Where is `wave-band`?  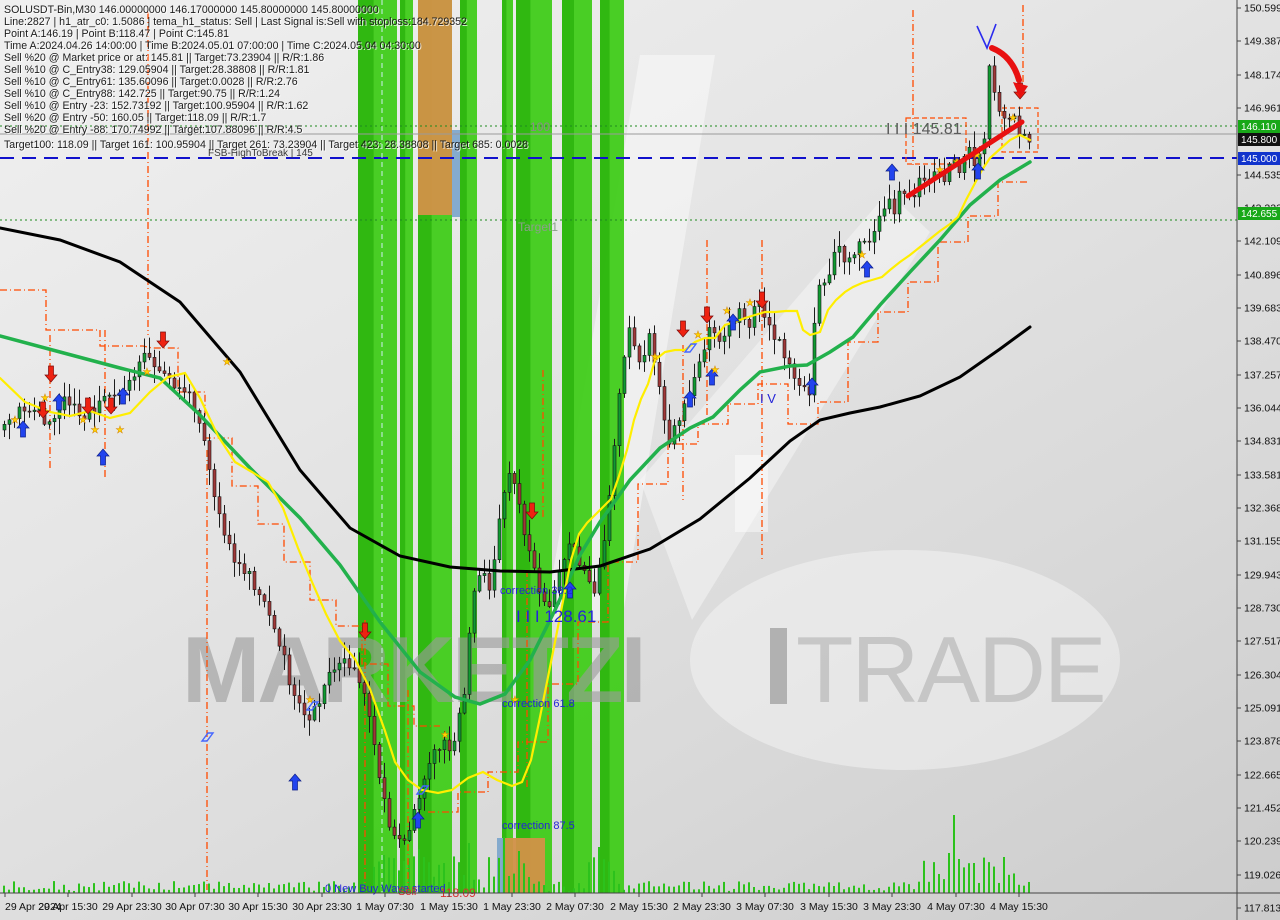
wave-band is located at coordinates (507, 446).